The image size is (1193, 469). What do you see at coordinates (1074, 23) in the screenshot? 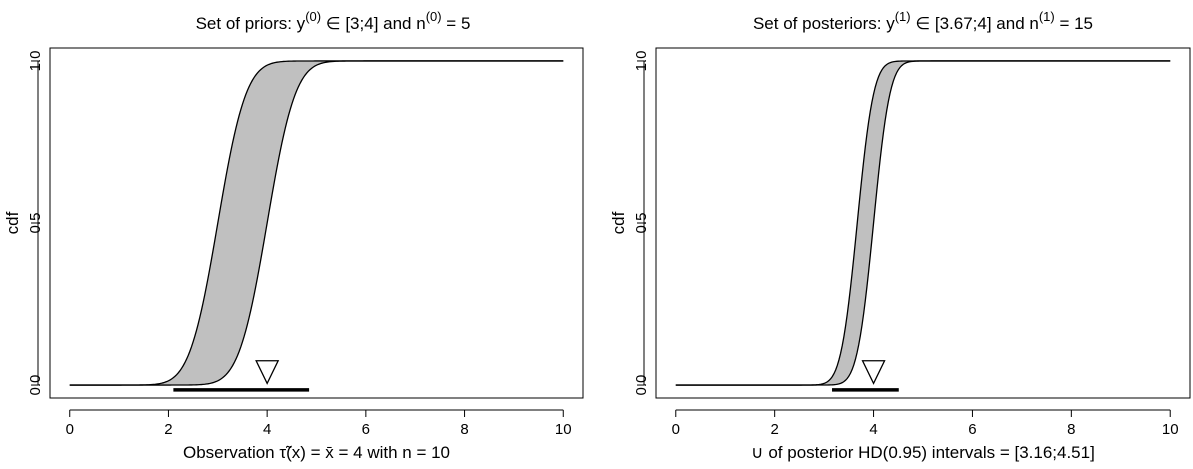
I see `title-text: = 15` at bounding box center [1074, 23].